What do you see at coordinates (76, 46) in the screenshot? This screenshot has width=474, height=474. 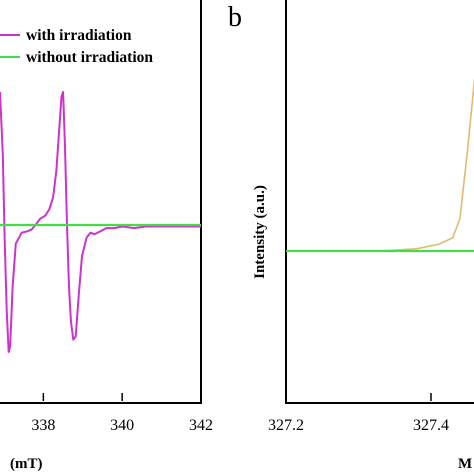 I see `panel-a-legend: with irradiation without irradiation` at bounding box center [76, 46].